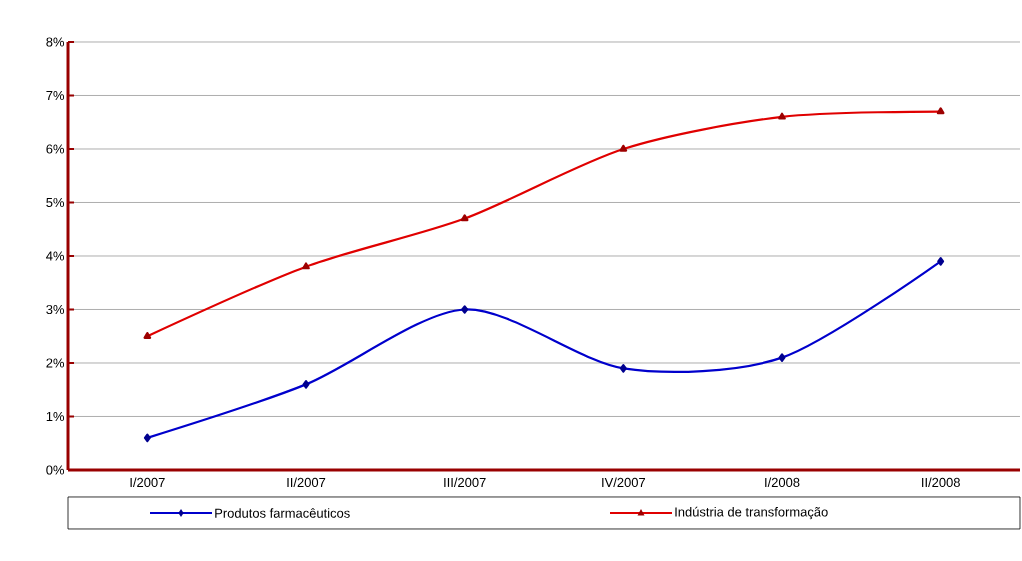 The height and width of the screenshot is (561, 1022). What do you see at coordinates (55, 42) in the screenshot?
I see `y-tick-label: 8%` at bounding box center [55, 42].